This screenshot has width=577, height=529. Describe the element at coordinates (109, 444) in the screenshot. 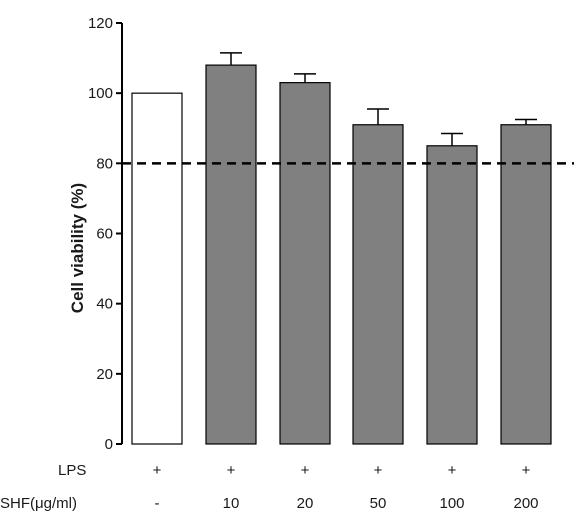

I see `y-tick-label: 0` at that location.